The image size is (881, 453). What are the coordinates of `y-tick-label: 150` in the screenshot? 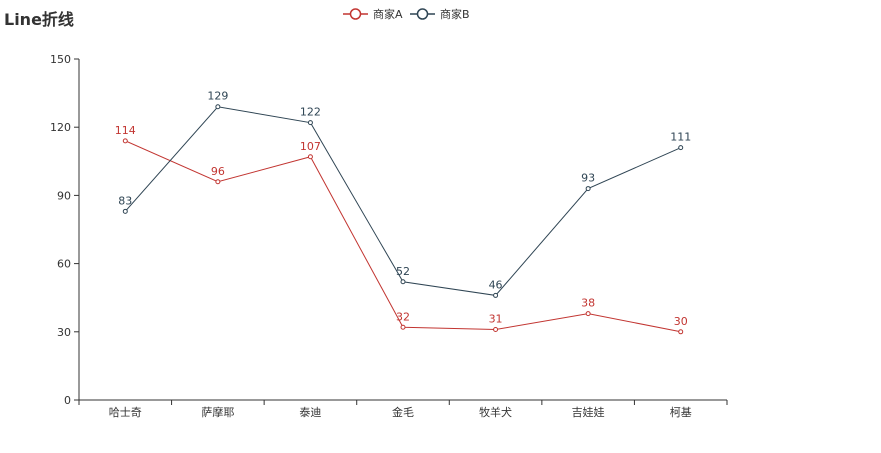 It's located at (60, 59).